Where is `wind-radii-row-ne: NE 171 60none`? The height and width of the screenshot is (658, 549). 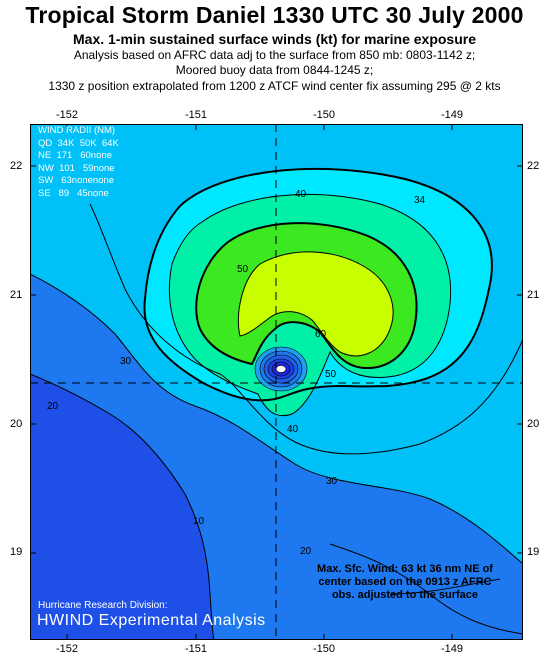 wind-radii-row-ne: NE 171 60none is located at coordinates (75, 155).